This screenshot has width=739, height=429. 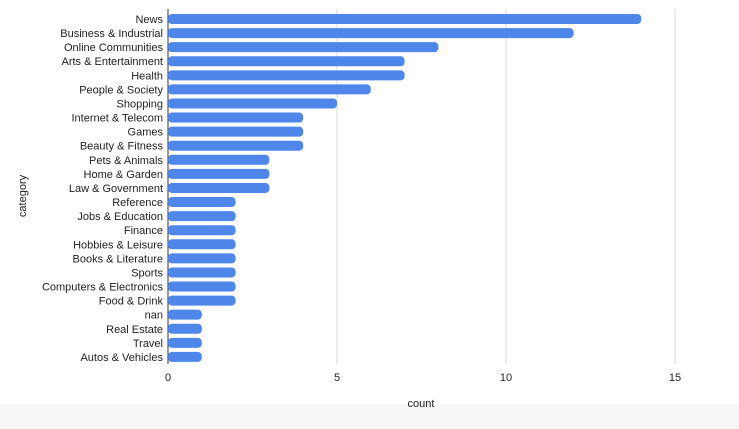 I want to click on category-label: Arts & Entertainment, so click(x=113, y=62).